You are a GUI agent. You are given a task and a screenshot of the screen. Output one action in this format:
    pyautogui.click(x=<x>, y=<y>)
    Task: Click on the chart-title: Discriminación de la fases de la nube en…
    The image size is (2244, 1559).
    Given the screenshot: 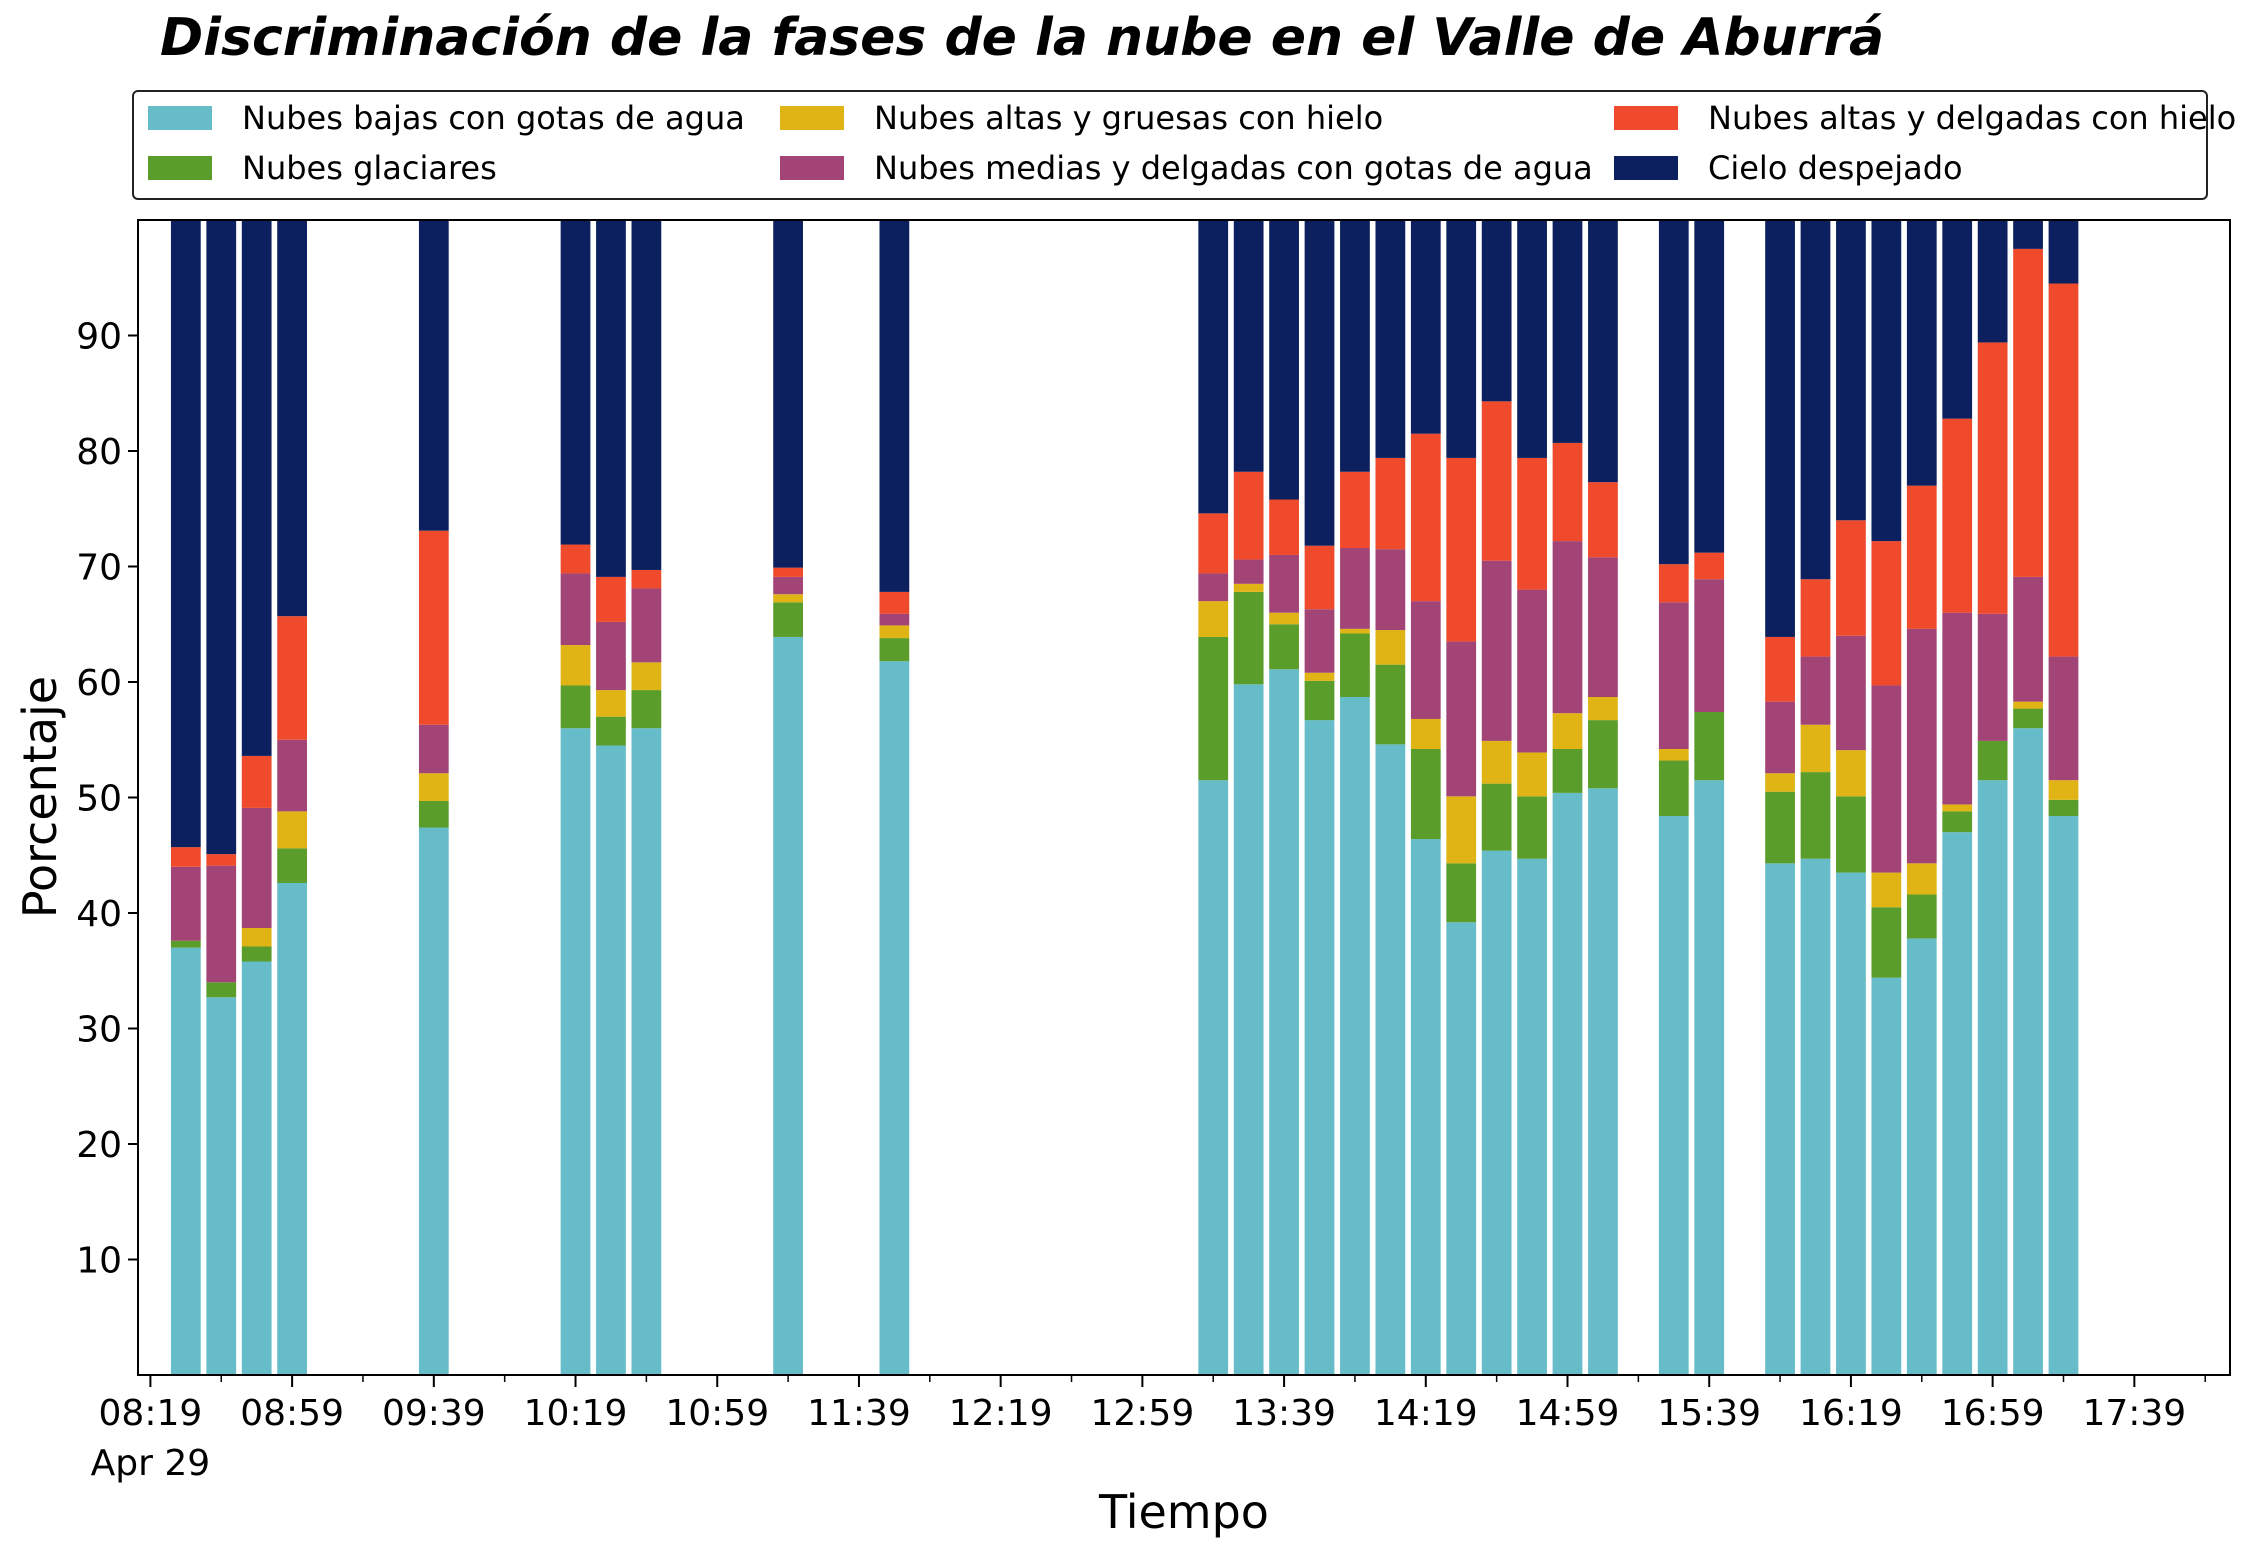 What is the action you would take?
    pyautogui.click(x=1022, y=38)
    